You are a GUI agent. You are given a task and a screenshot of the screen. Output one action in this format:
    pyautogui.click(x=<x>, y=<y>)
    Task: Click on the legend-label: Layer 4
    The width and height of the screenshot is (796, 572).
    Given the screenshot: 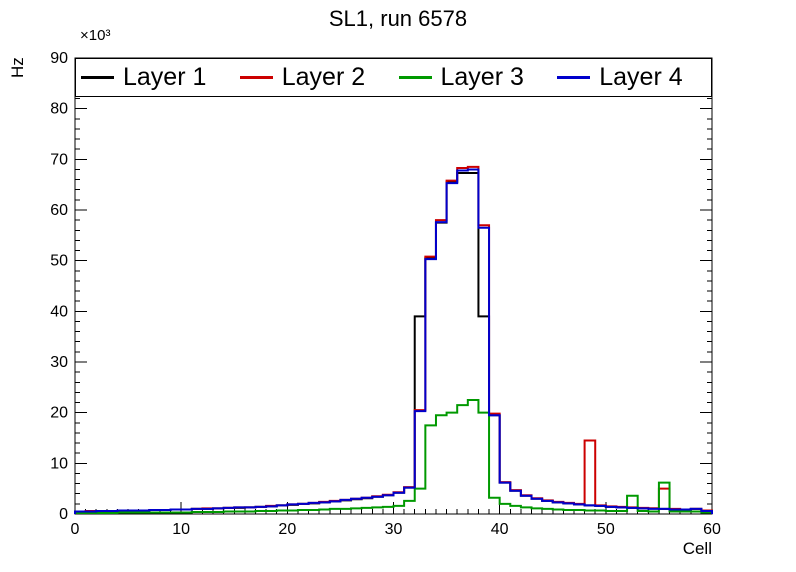 What is the action you would take?
    pyautogui.click(x=641, y=77)
    